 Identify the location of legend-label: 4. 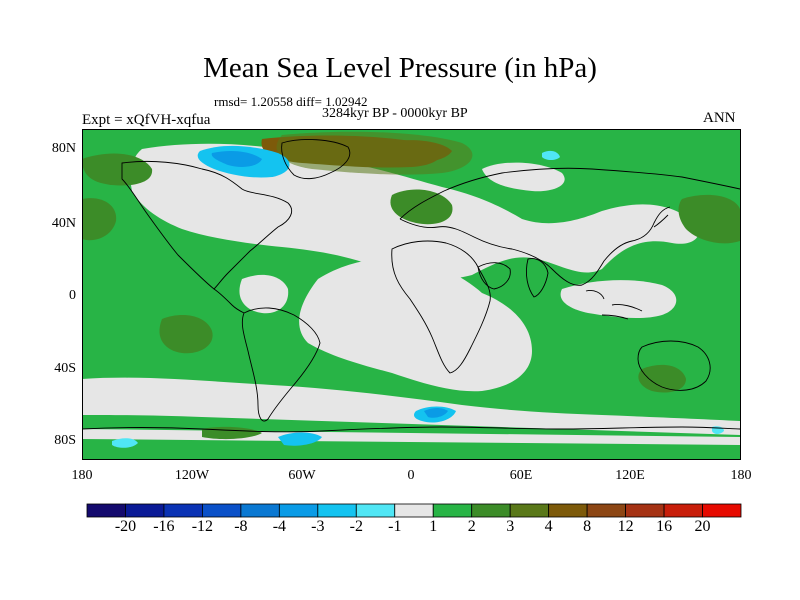
(548, 526).